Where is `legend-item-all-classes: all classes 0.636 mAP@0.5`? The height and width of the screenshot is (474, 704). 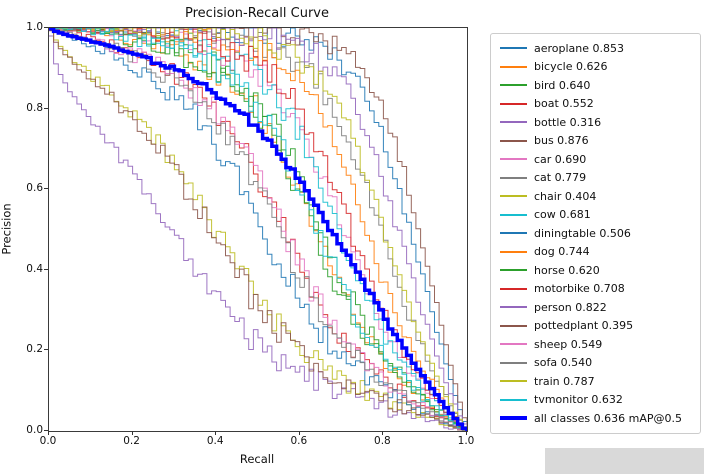
legend-item-all-classes: all classes 0.636 mAP@0.5 is located at coordinates (596, 418).